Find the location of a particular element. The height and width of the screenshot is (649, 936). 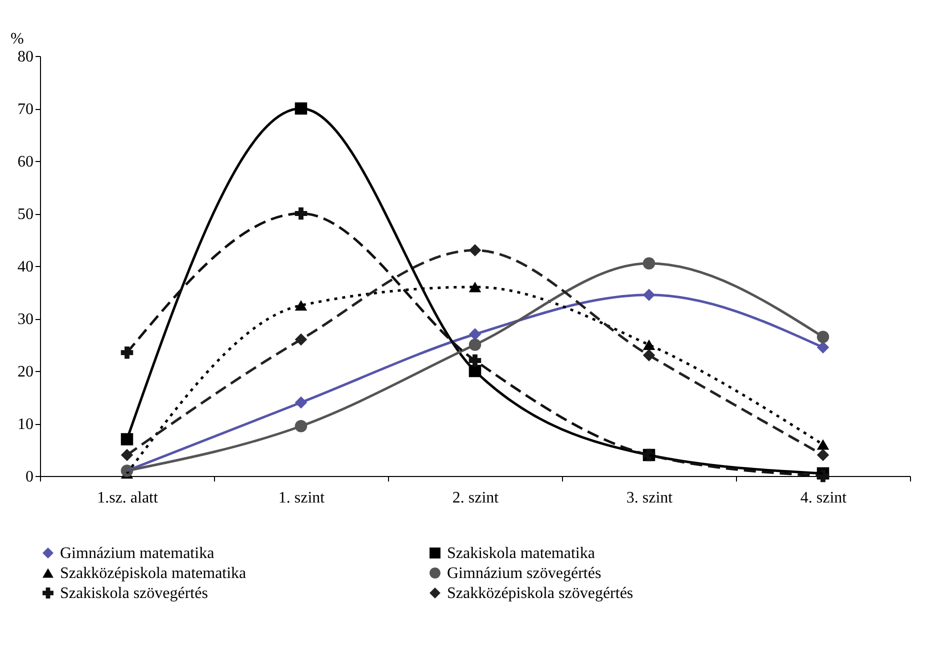

y-tick-label: 10 is located at coordinates (26, 424).